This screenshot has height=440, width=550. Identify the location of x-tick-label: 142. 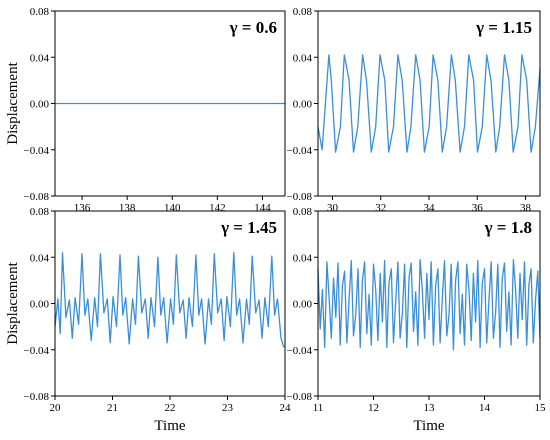
(217, 208).